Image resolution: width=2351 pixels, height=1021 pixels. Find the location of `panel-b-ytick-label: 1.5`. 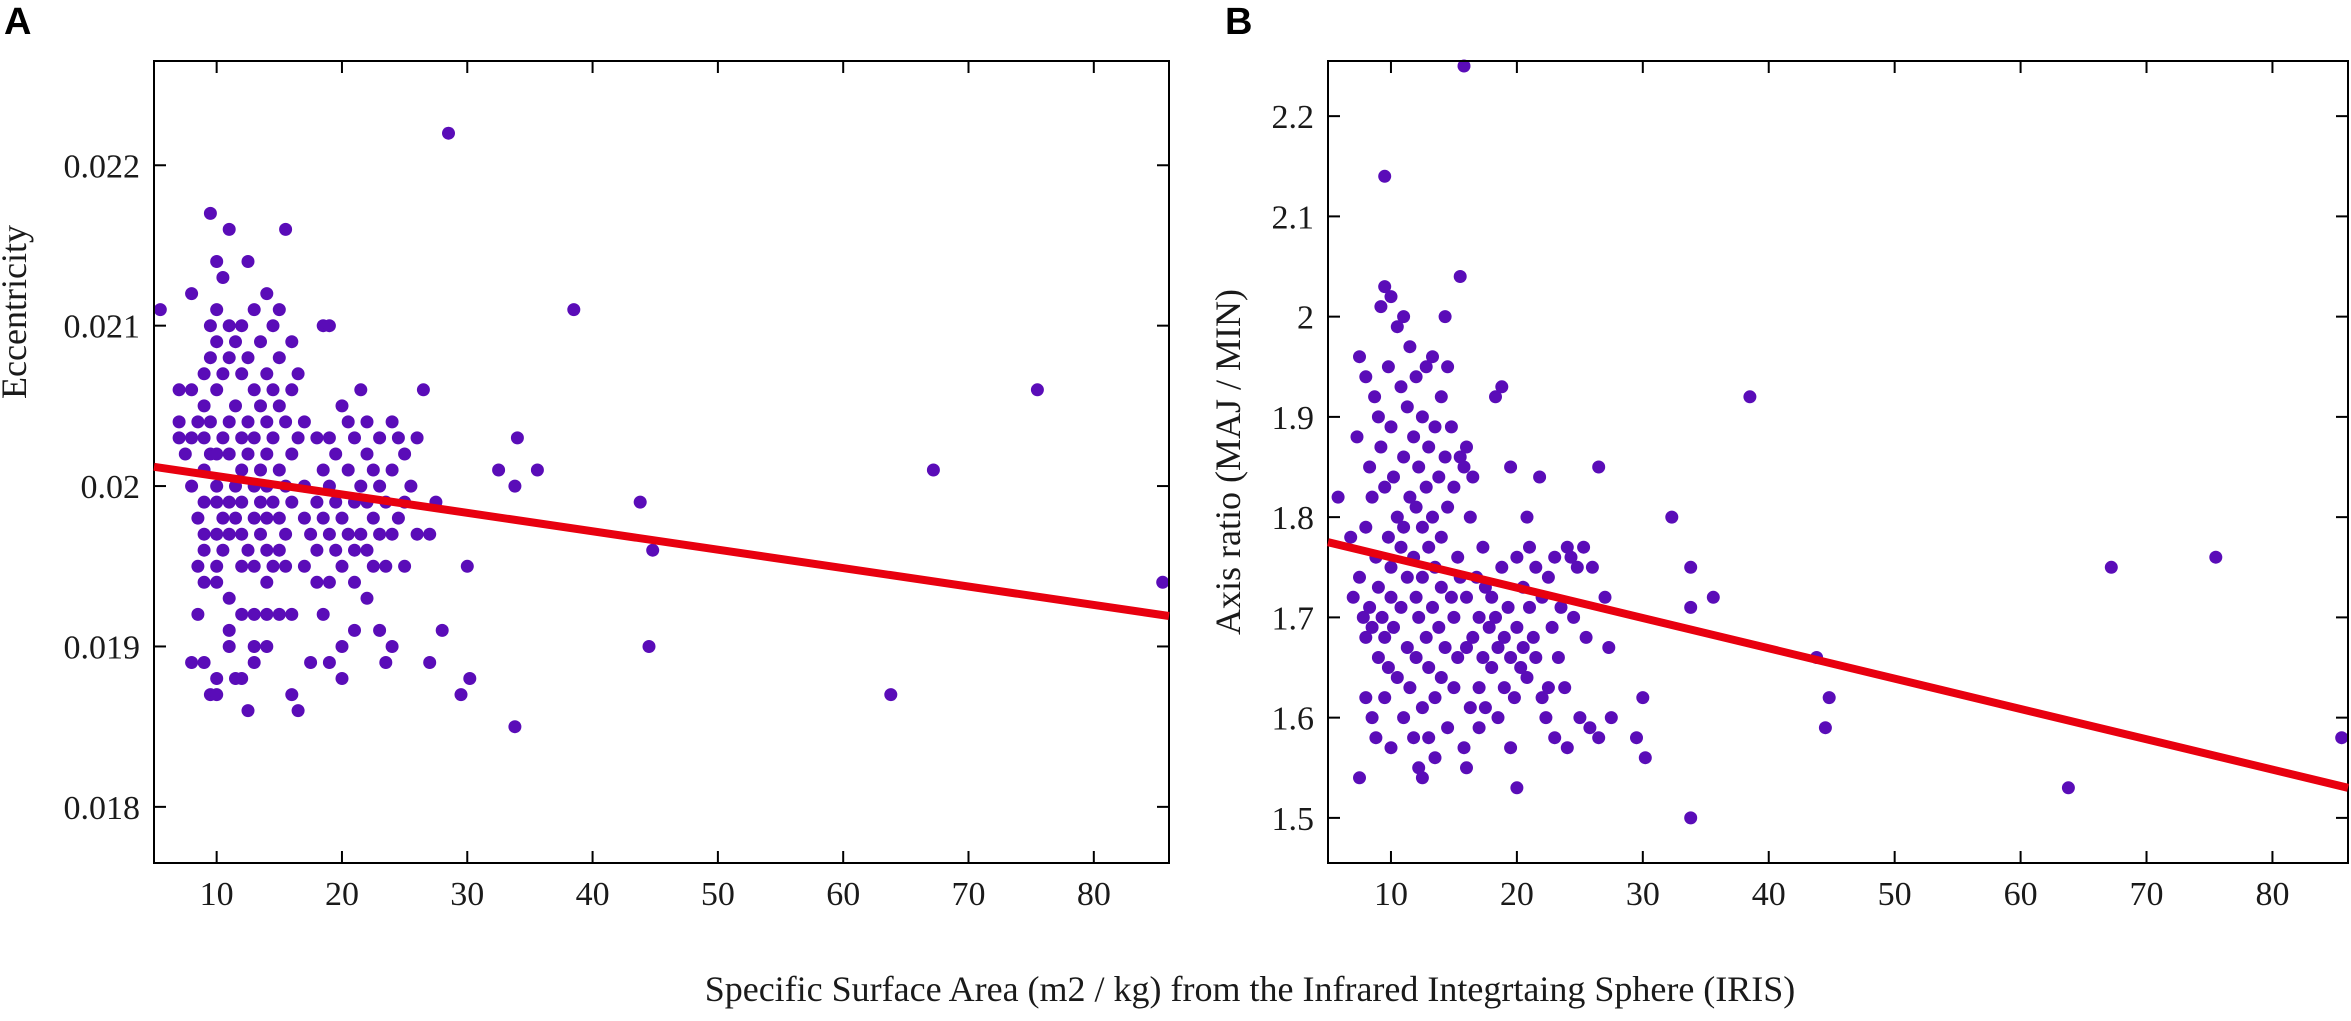

panel-b-ytick-label: 1.5 is located at coordinates (1293, 819).